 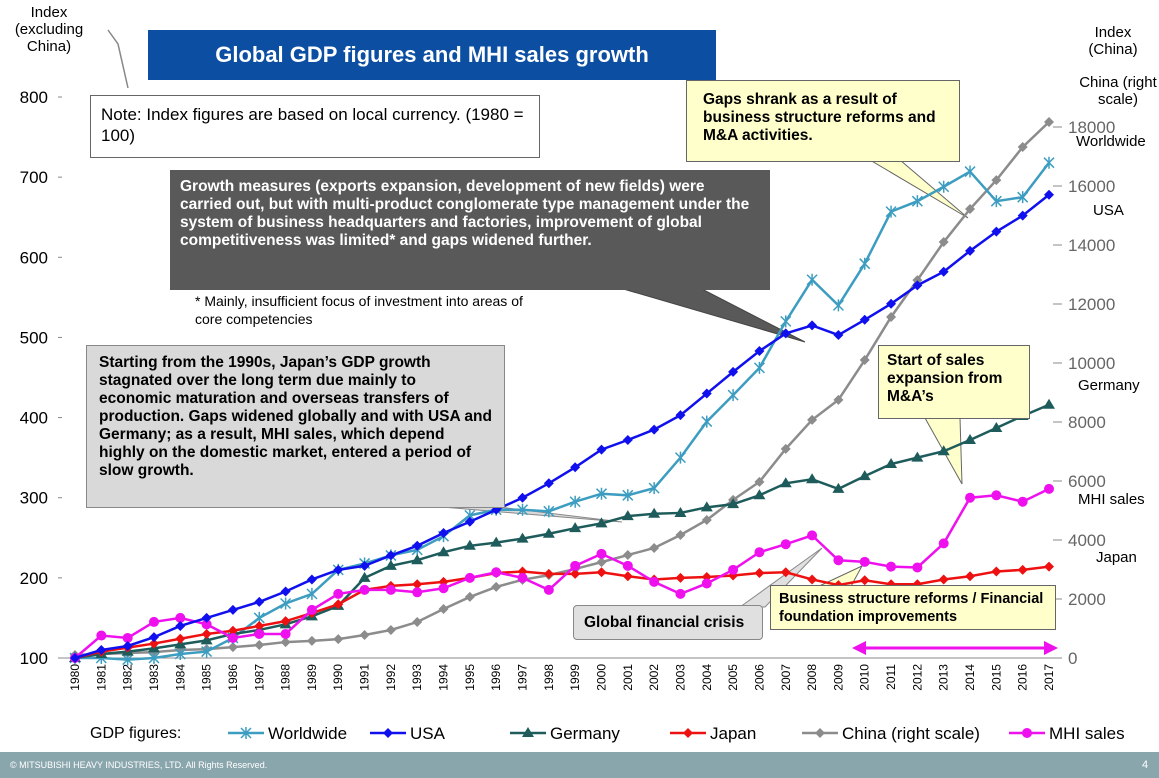 What do you see at coordinates (365, 677) in the screenshot?
I see `x-tick-label: 1991` at bounding box center [365, 677].